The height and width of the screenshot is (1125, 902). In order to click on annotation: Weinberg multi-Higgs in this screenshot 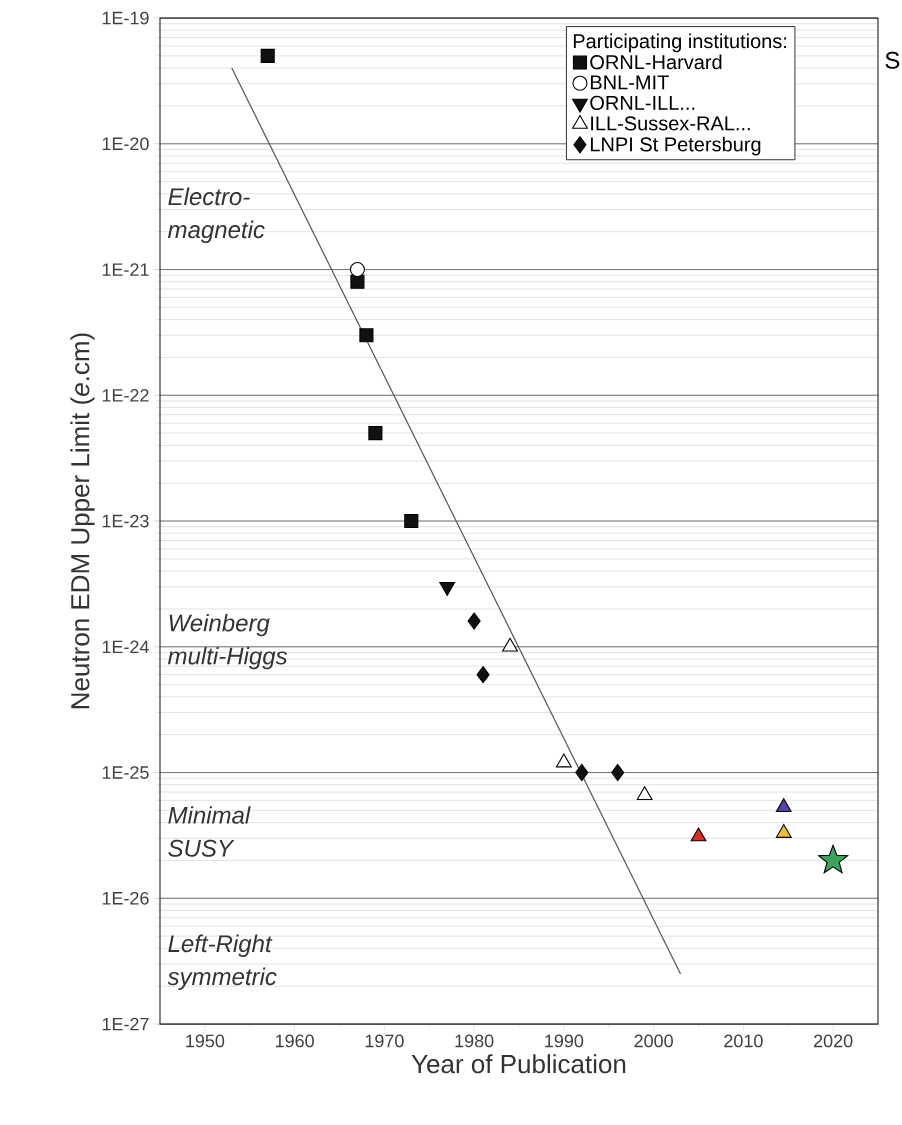, I will do `click(227, 641)`.